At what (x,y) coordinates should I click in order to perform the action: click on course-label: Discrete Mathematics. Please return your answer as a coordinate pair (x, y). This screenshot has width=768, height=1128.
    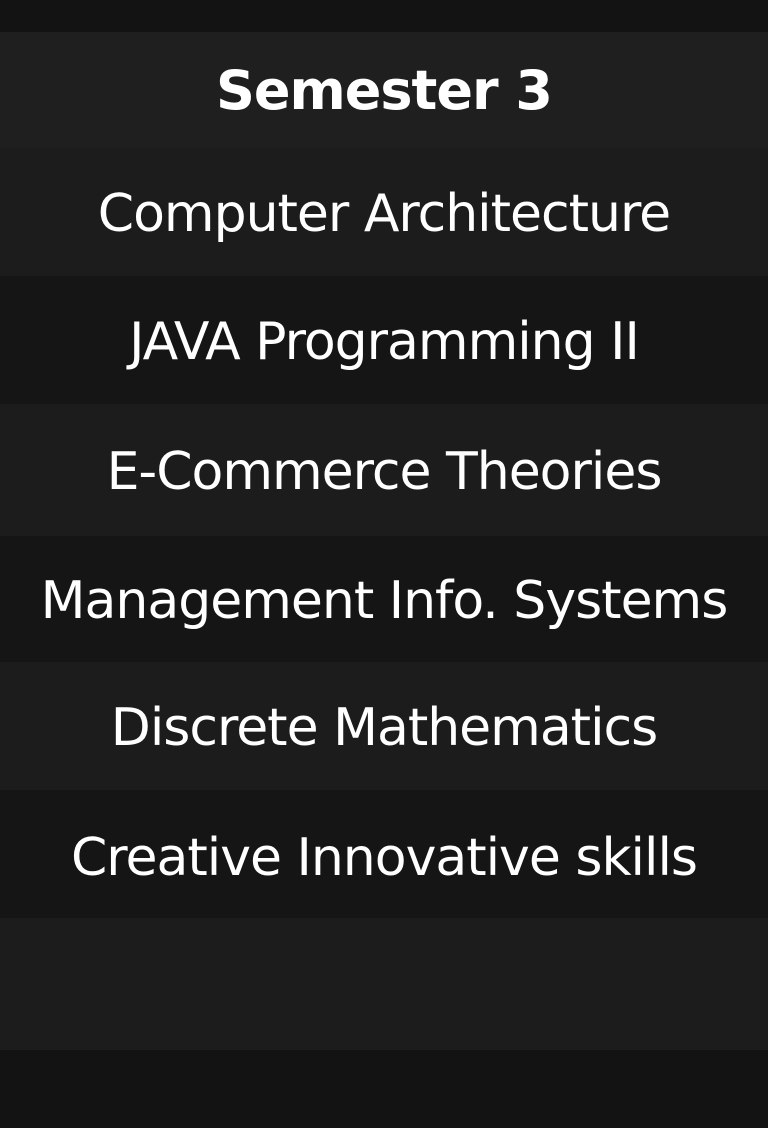
    Looking at the image, I should click on (384, 728).